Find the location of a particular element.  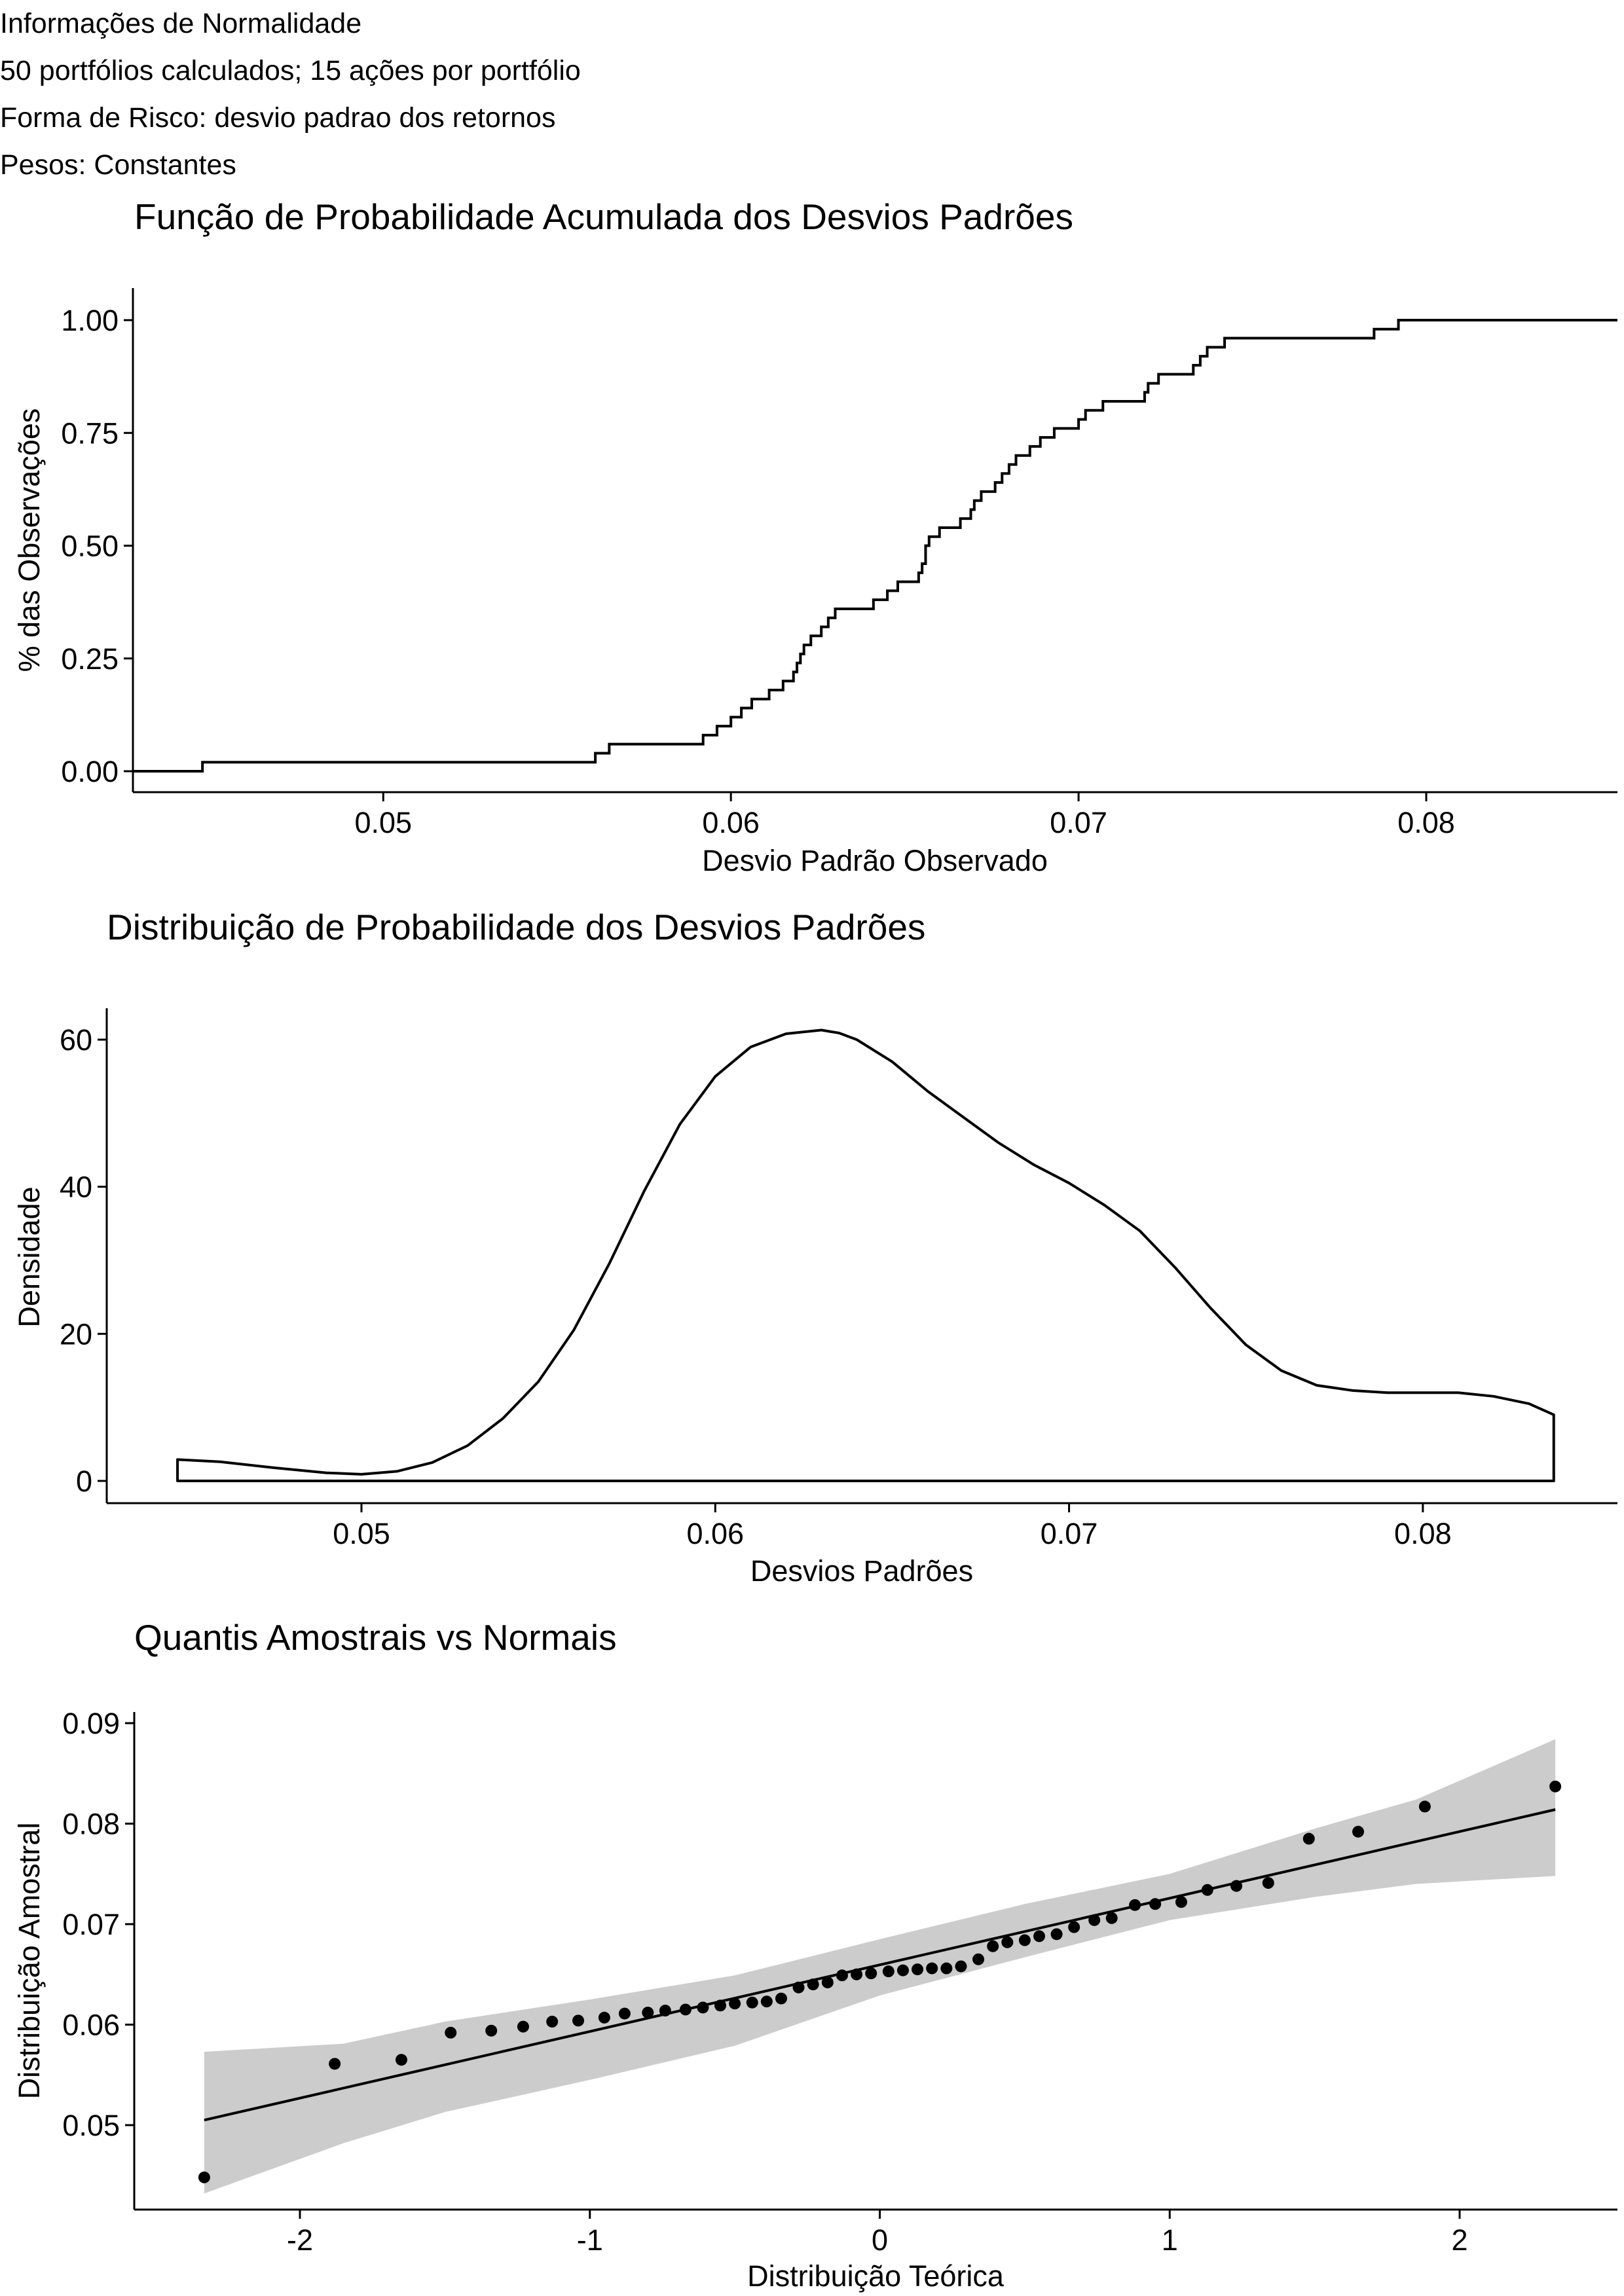

ecdf-y-tick-label: 0.75 is located at coordinates (90, 433).